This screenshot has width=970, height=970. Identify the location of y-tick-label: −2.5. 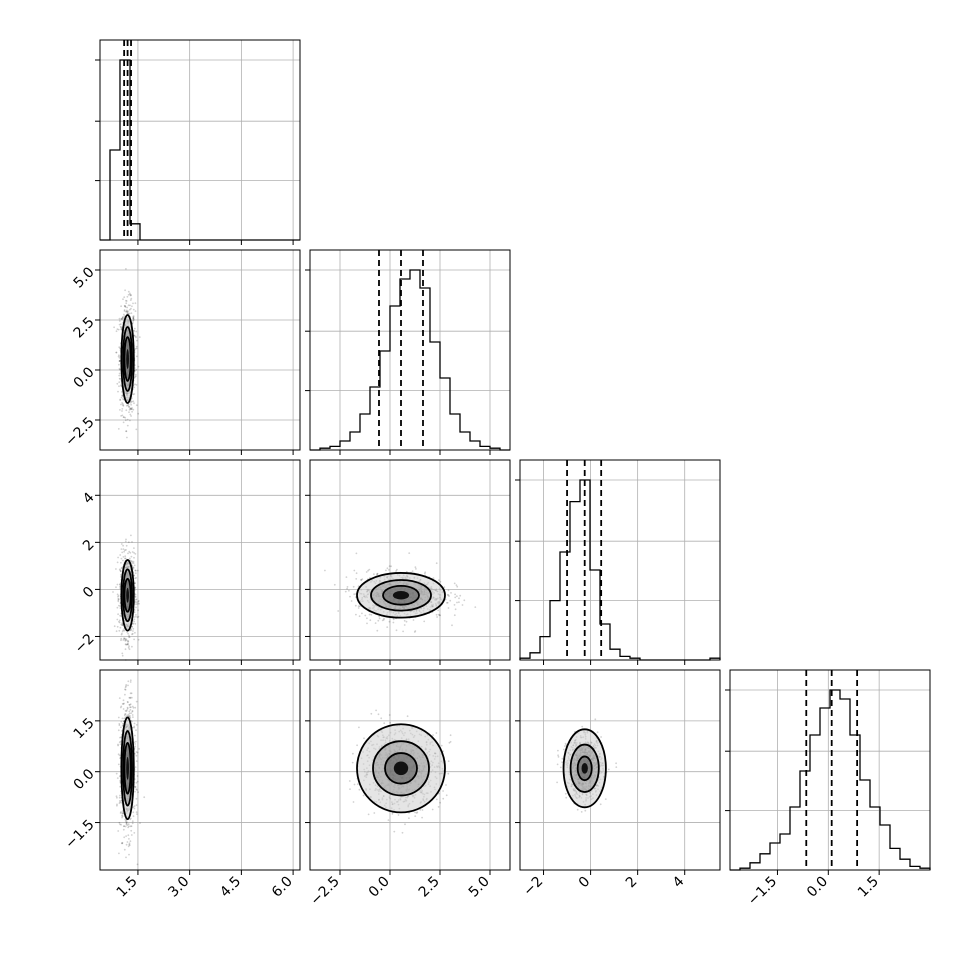
(79, 431).